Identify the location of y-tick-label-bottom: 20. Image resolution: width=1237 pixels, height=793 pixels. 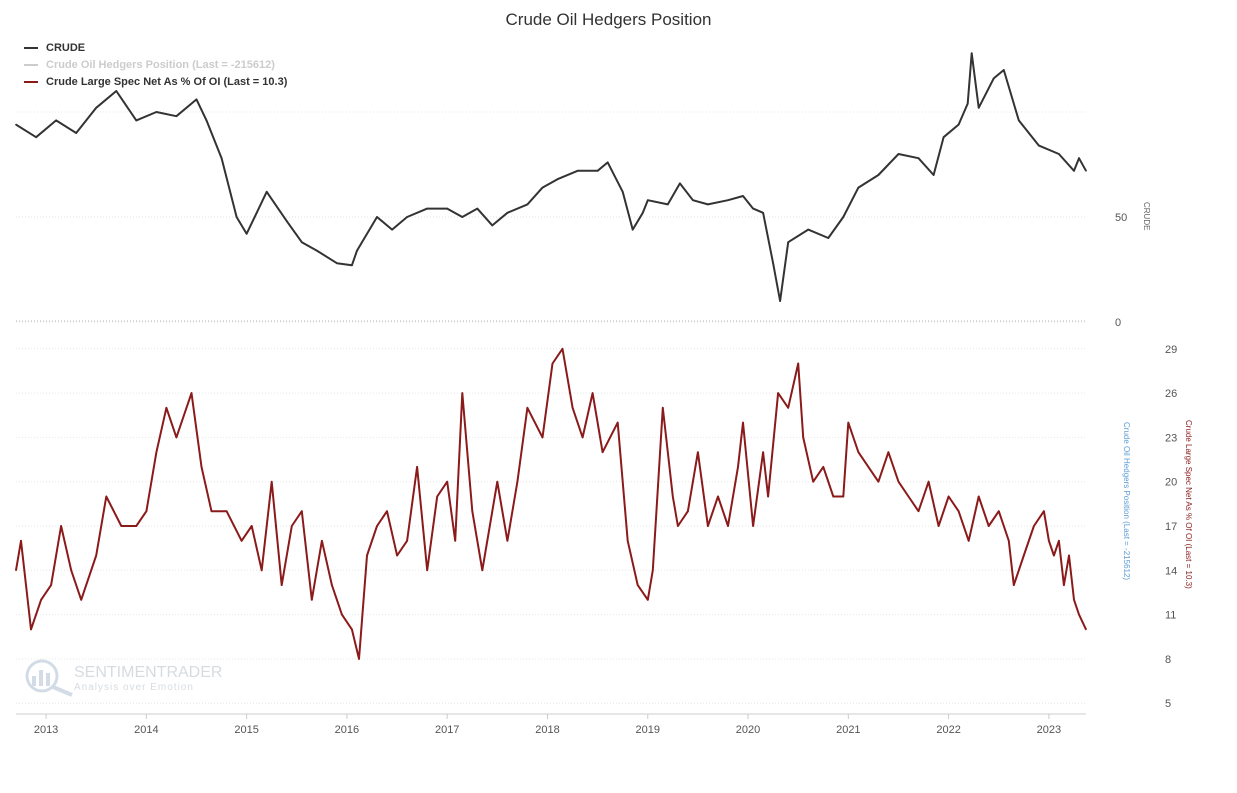
(1171, 483).